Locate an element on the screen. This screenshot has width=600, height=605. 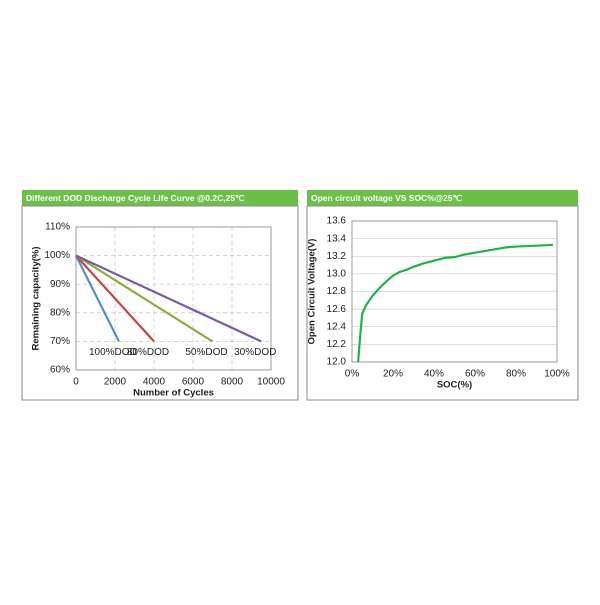
x-tick-label: 20% is located at coordinates (393, 374).